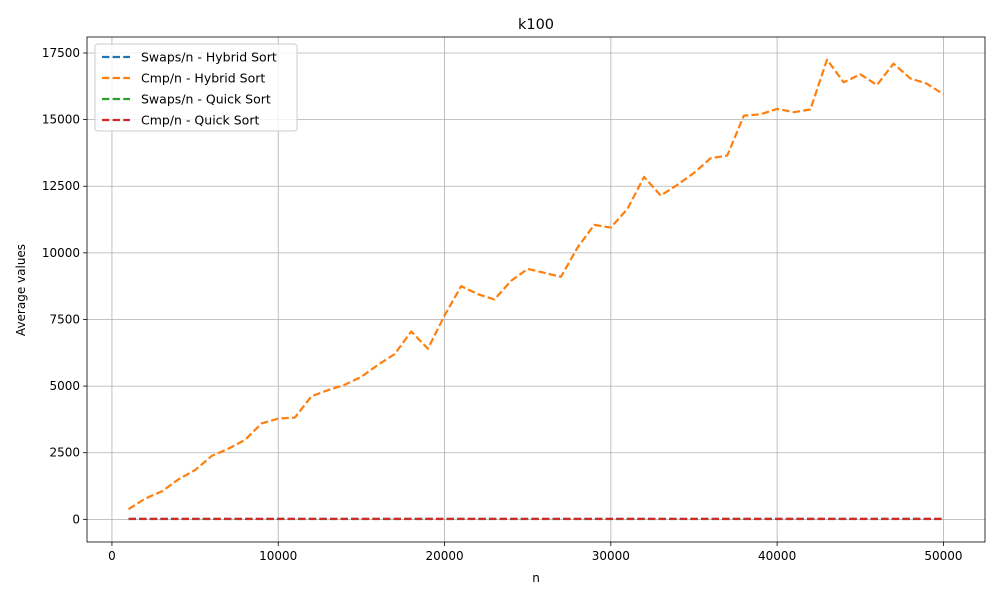 Image resolution: width=1000 pixels, height=600 pixels. Describe the element at coordinates (112, 556) in the screenshot. I see `x-tick-label: 0` at that location.